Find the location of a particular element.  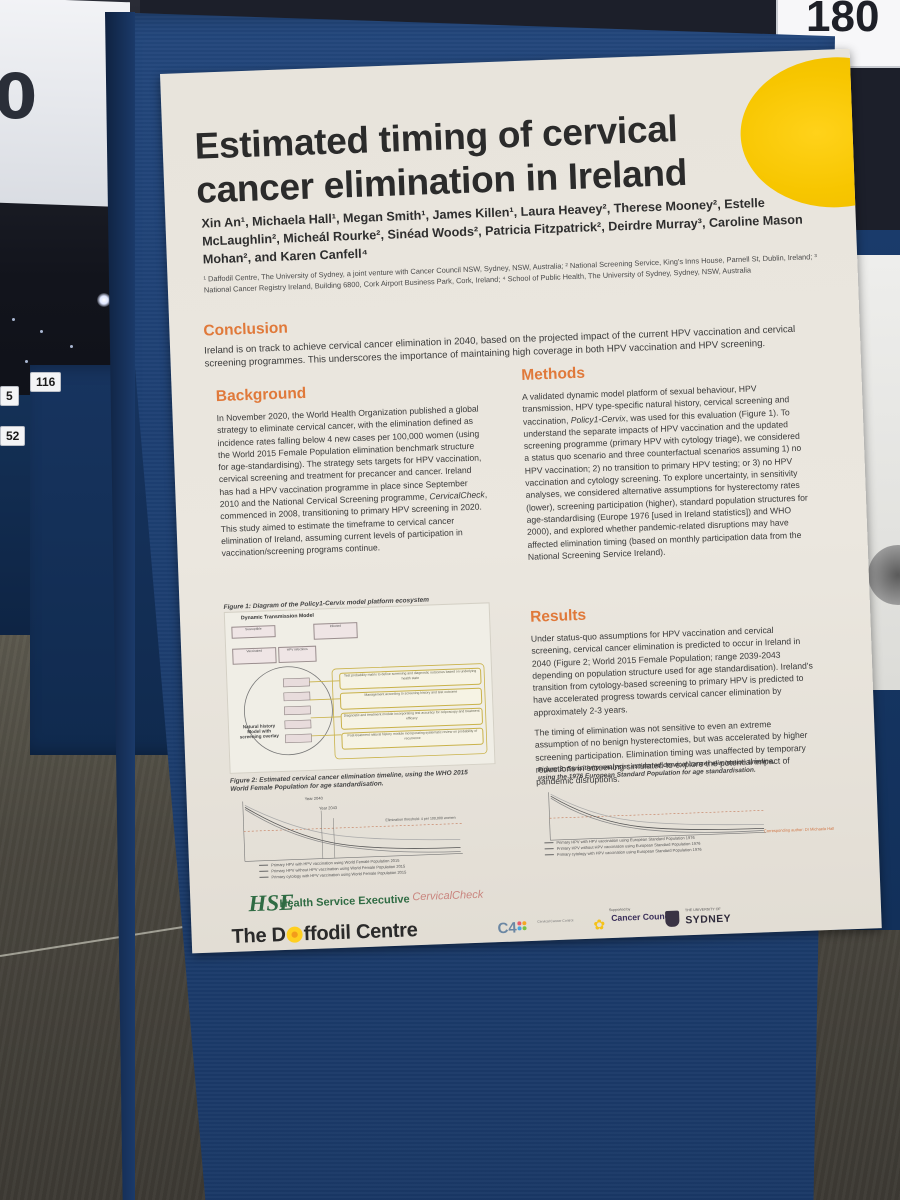

board-number-tag: 116 is located at coordinates (46, 382).